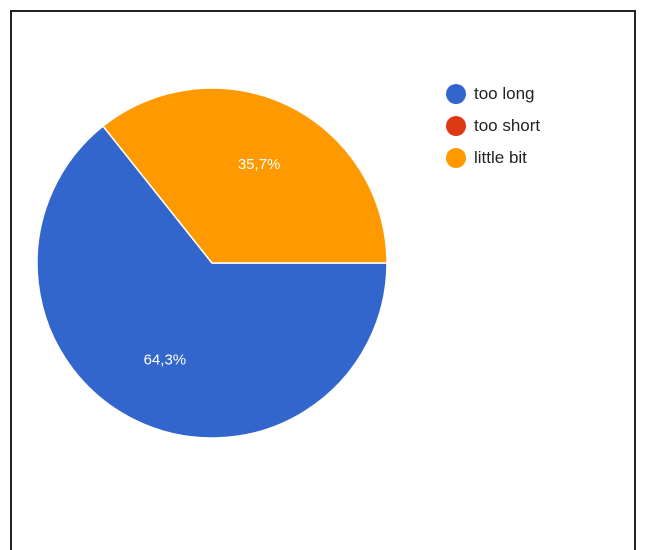  Describe the element at coordinates (504, 93) in the screenshot. I see `legend-label-too-long: too long` at that location.